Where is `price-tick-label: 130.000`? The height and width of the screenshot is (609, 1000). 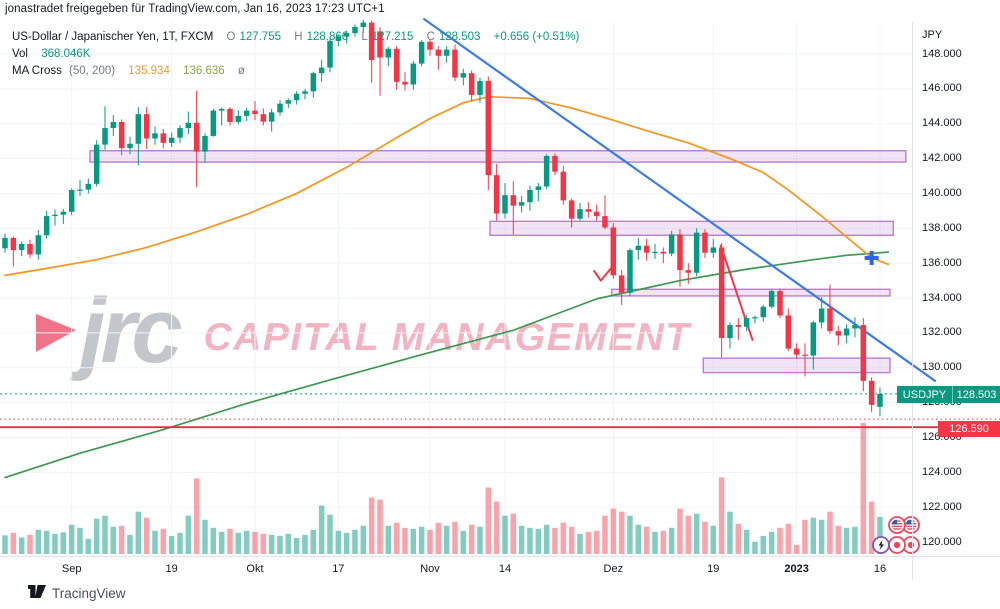 price-tick-label: 130.000 is located at coordinates (942, 367).